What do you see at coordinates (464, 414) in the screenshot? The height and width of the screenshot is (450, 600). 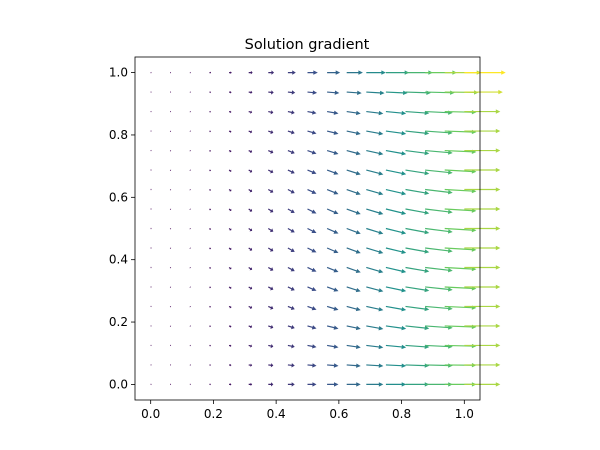 I see `x-tick-label: 1.0` at bounding box center [464, 414].